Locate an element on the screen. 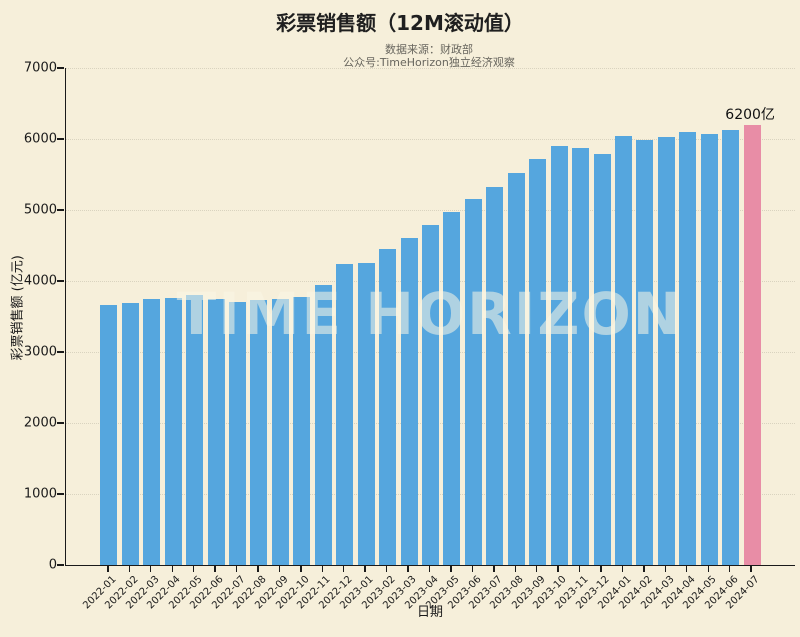 The image size is (800, 637). chart-subtitle-source: 数据来源：财政部 is located at coordinates (429, 49).